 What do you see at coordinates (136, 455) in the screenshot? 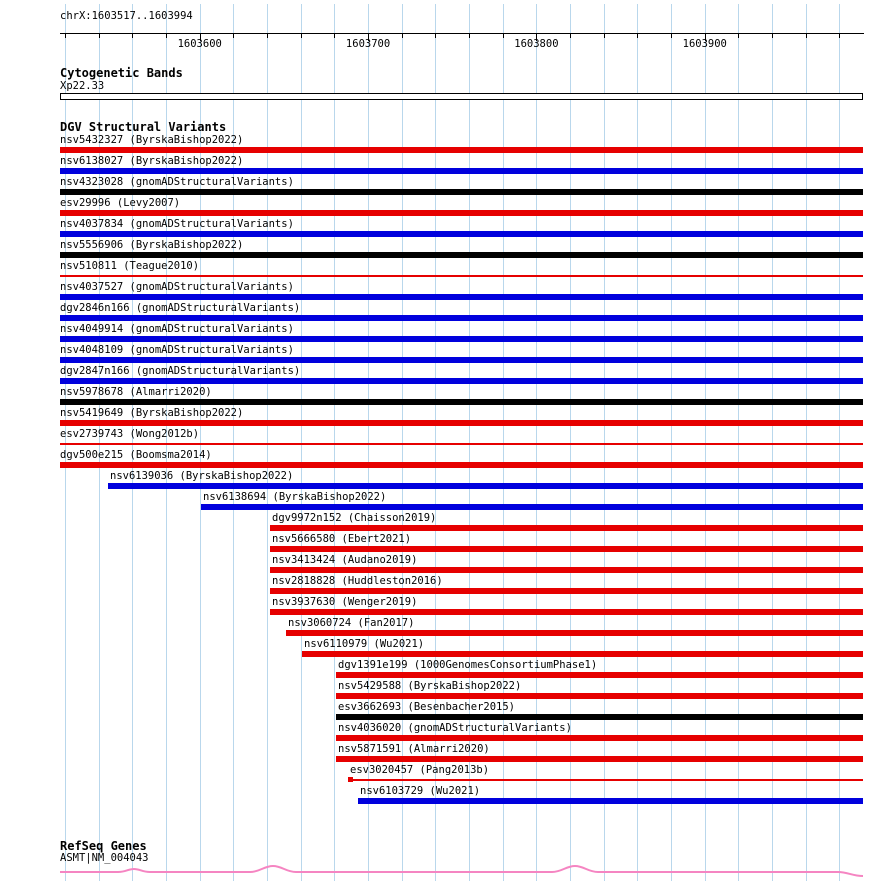
I see `variant-label: dgv500e215 (Boomsma2014)` at bounding box center [136, 455].